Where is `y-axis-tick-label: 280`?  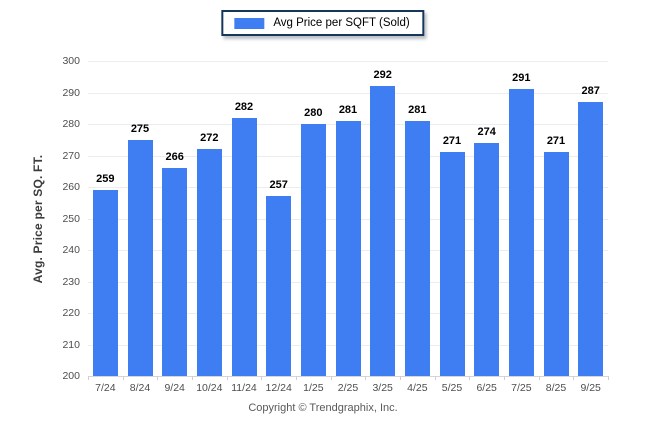
y-axis-tick-label: 280 is located at coordinates (71, 124).